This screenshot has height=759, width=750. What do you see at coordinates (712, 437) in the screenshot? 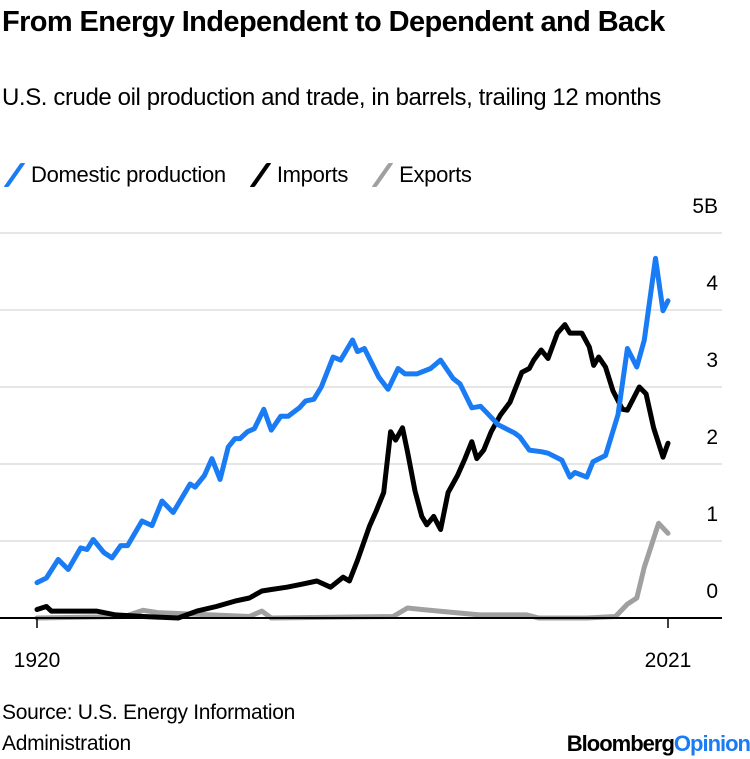
I see `y-tick-label: 2` at bounding box center [712, 437].